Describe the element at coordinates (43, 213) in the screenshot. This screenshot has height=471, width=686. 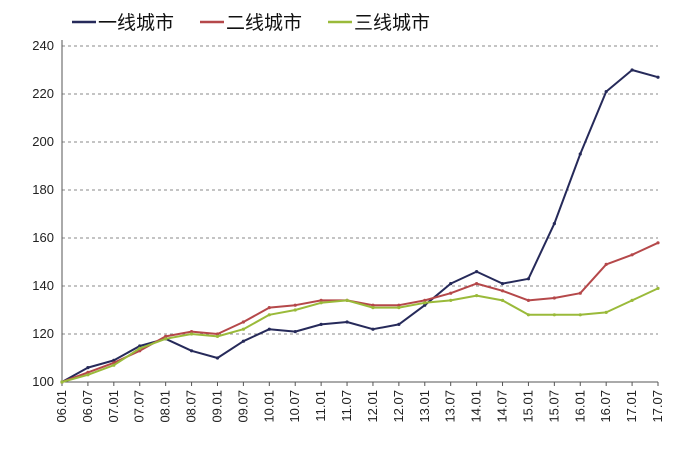
I see `y-axis-ticks: 100 120 140 160 180 200 220 240` at that location.